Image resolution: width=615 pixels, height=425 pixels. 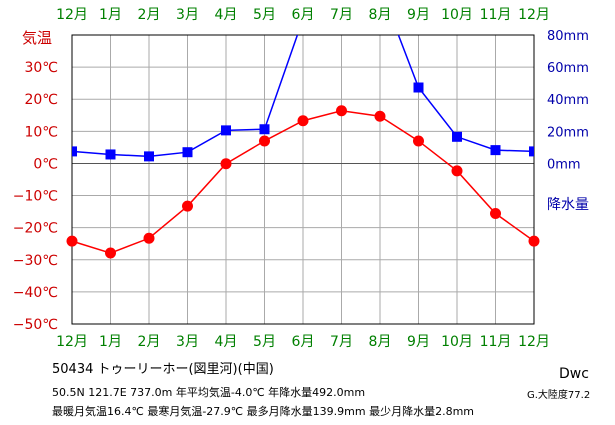 I want to click on temperature-tick-label: 30℃, so click(x=41, y=68).